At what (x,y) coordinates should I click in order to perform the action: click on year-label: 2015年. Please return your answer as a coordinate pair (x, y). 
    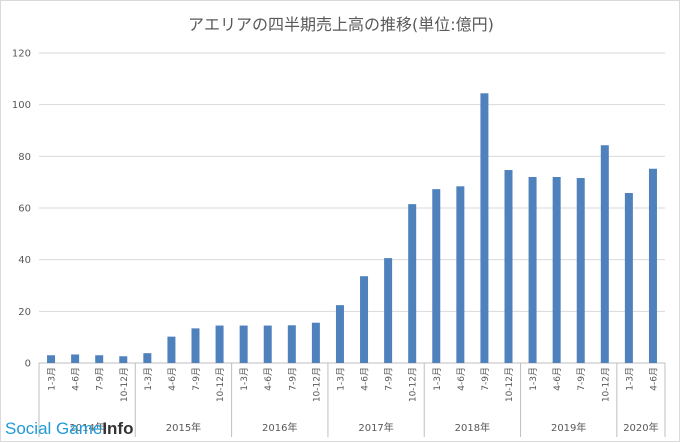
    Looking at the image, I should click on (183, 427).